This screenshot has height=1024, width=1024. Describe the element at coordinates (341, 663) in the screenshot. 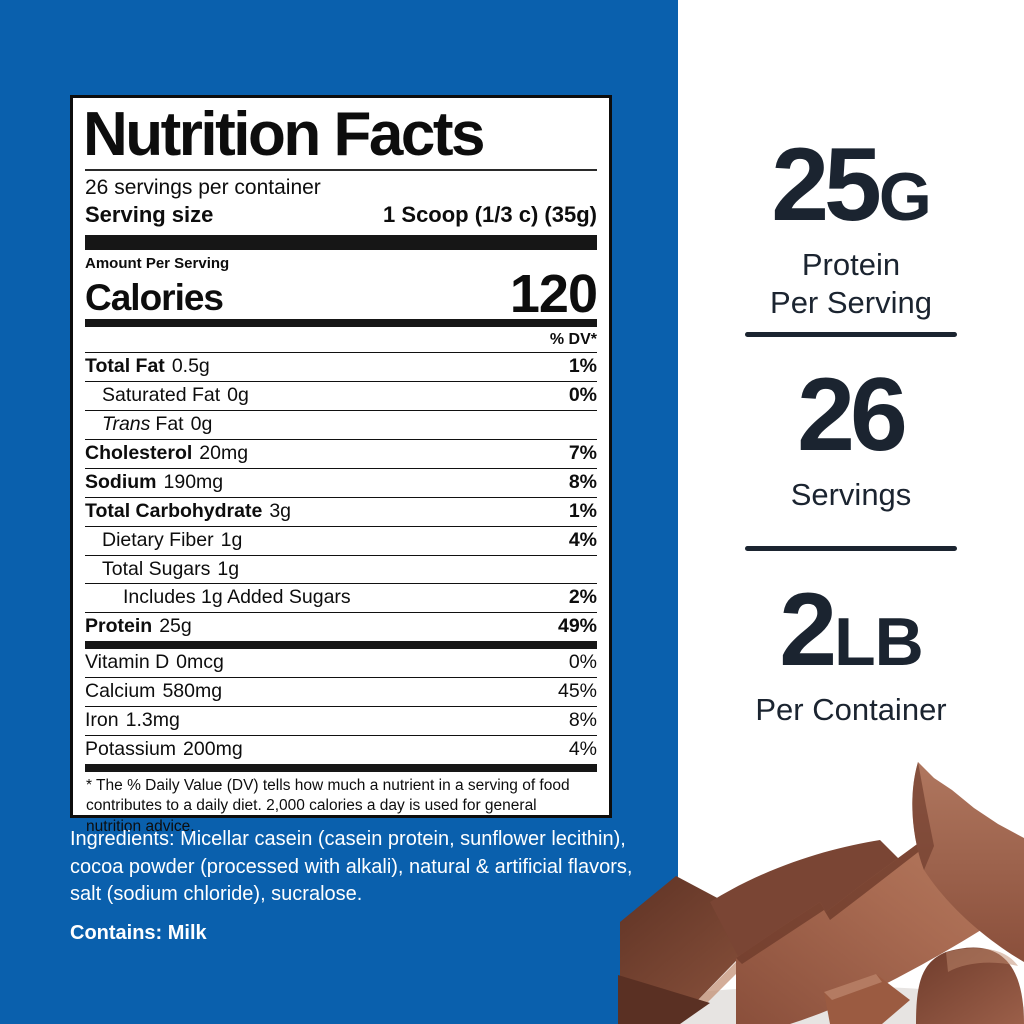

I see `micro-row-vitamin-d: Vitamin D 0mcg 0%` at that location.